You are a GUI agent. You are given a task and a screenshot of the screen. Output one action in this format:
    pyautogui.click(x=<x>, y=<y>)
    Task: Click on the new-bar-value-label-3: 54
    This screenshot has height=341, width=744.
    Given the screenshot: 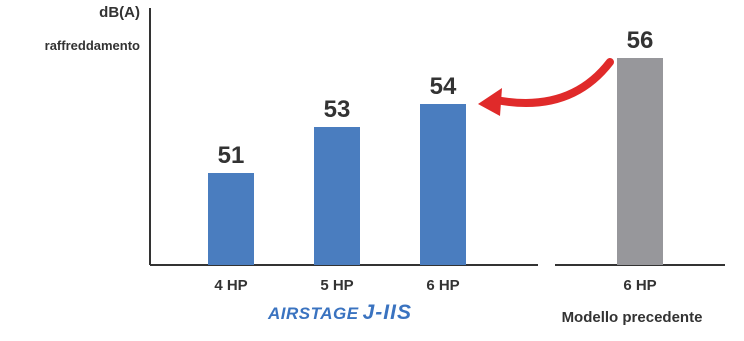 What is the action you would take?
    pyautogui.click(x=443, y=86)
    